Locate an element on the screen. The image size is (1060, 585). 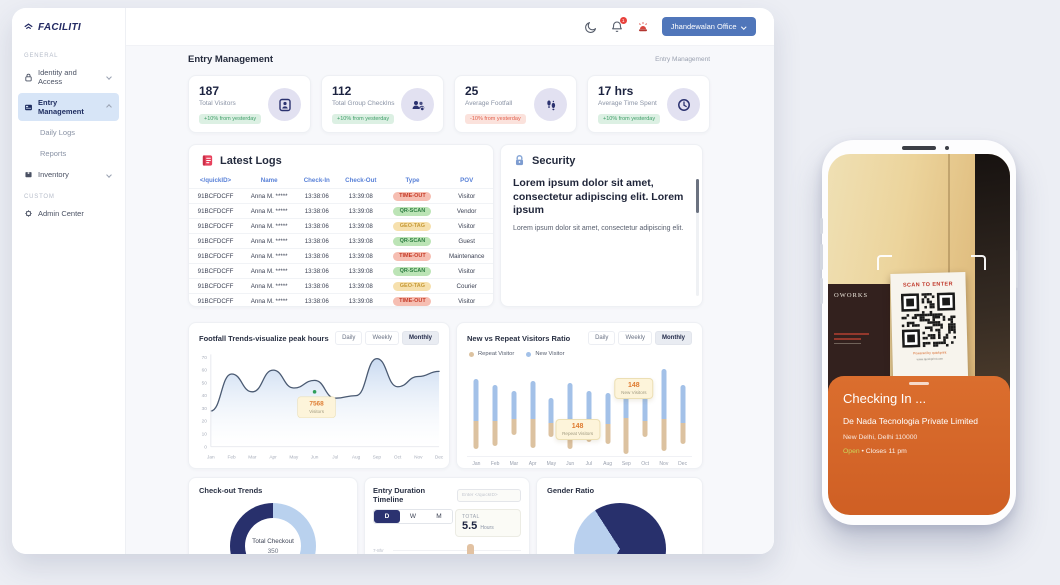
phone-power-button is located at coordinates (1016, 269).